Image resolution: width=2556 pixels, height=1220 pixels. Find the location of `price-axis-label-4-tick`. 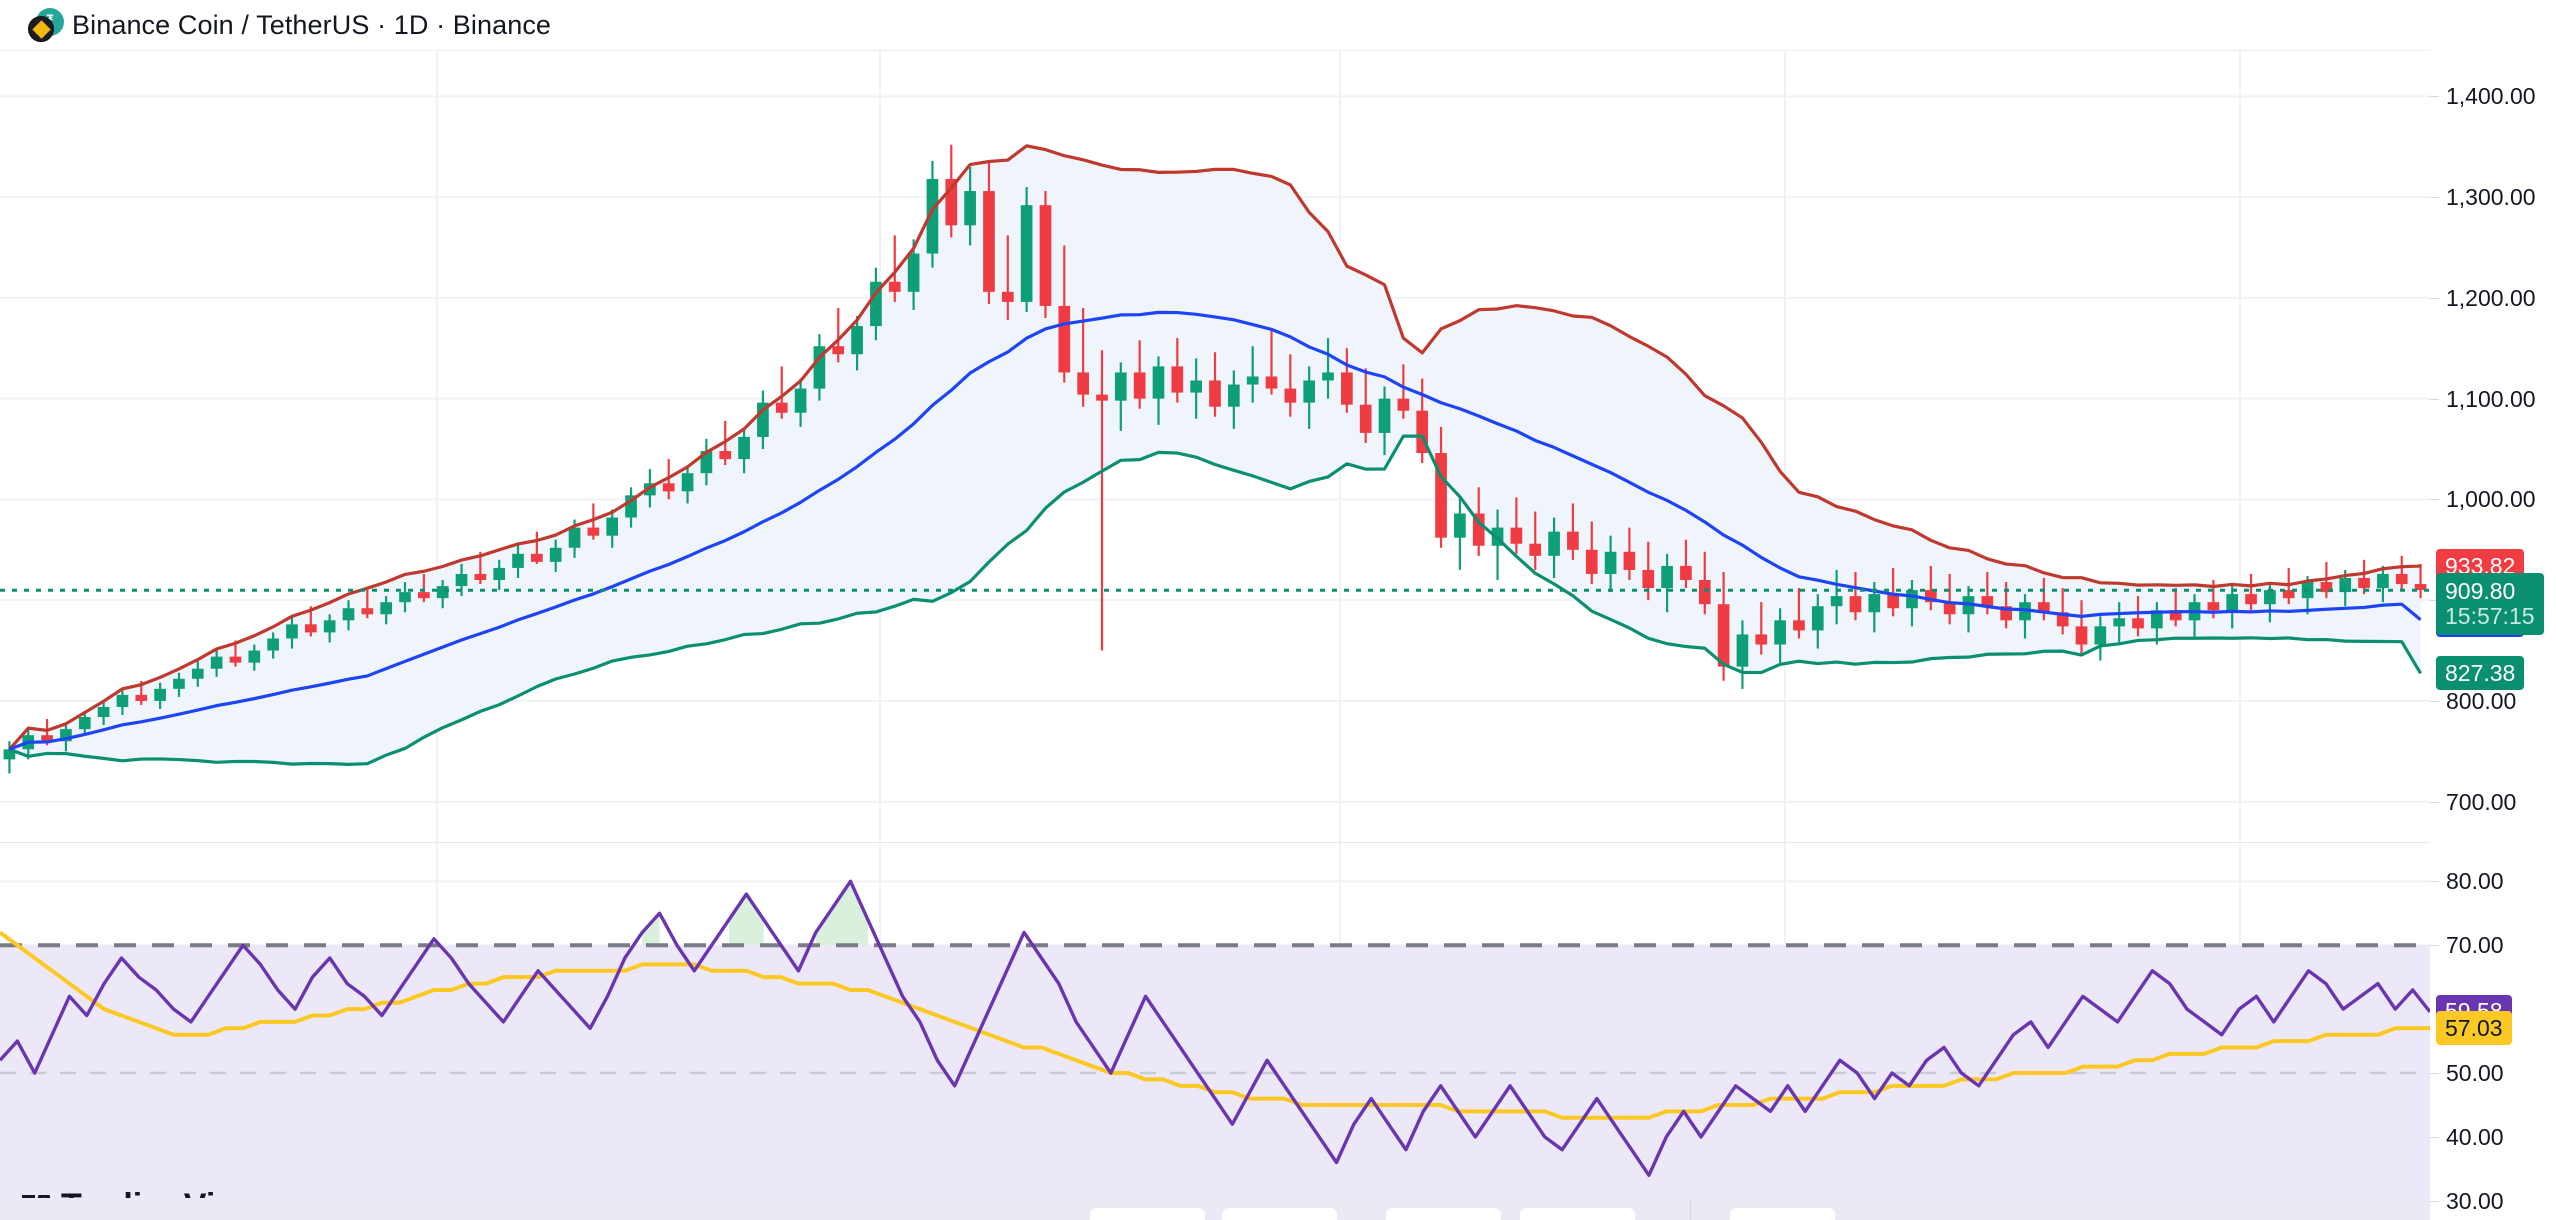

price-axis-label-4-tick is located at coordinates (2434, 500).